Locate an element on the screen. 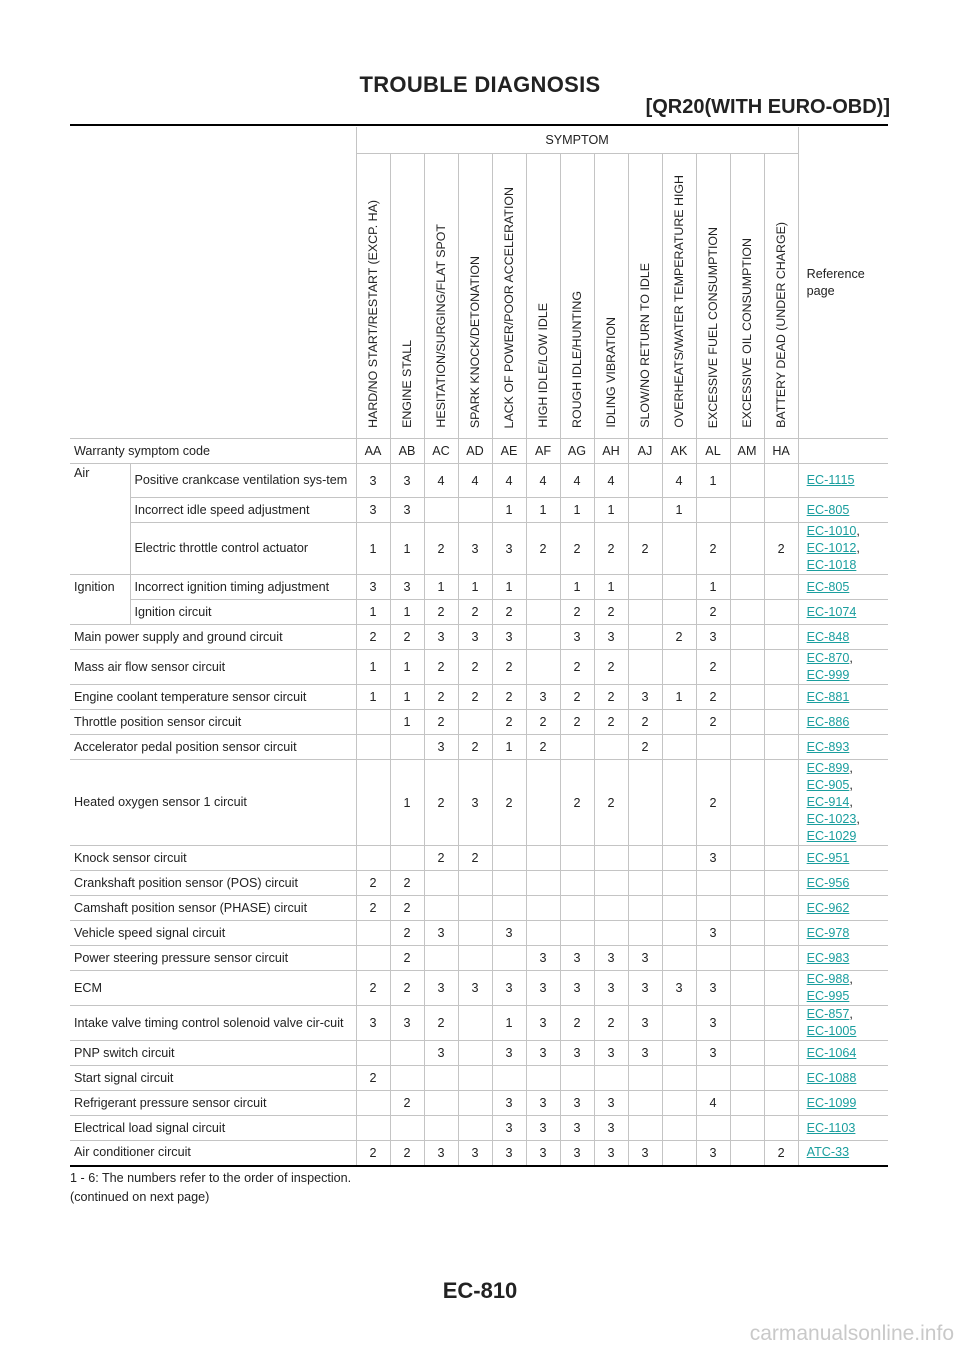  reference-link: EC-870 is located at coordinates (828, 658).